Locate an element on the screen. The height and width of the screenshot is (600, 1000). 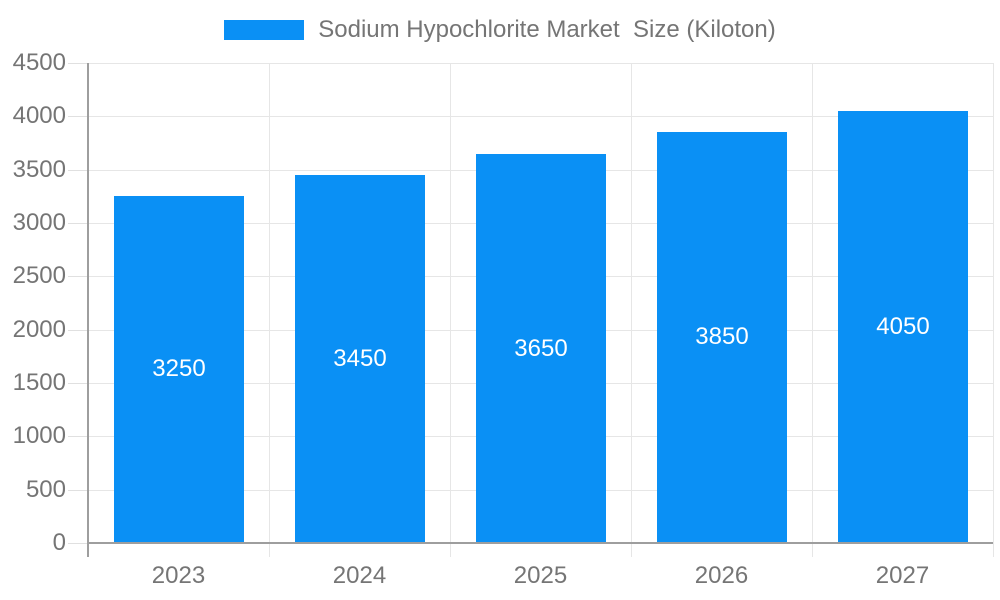
bar-value-label: 3650 is located at coordinates (541, 348).